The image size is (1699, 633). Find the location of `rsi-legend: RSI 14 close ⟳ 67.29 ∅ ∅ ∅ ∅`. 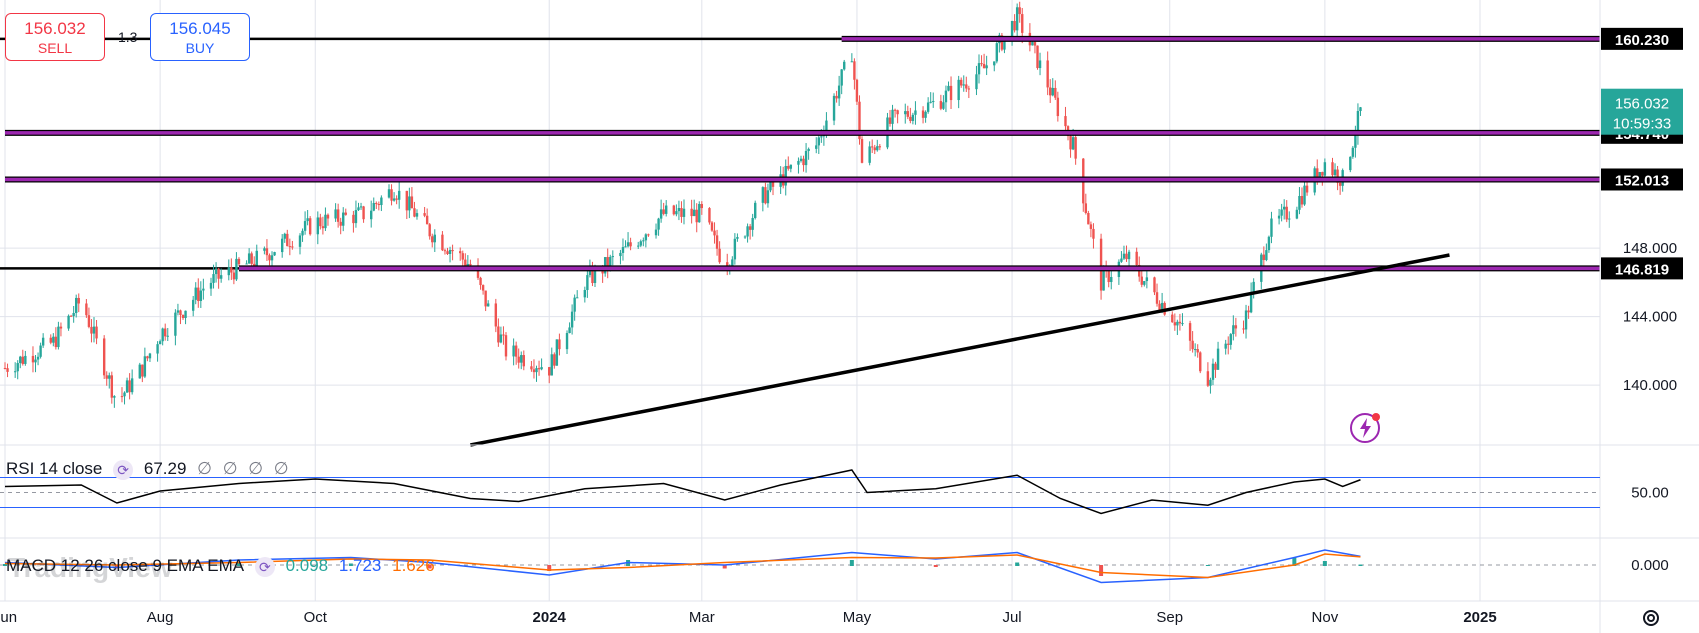

rsi-legend: RSI 14 close ⟳ 67.29 ∅ ∅ ∅ ∅ is located at coordinates (150, 469).